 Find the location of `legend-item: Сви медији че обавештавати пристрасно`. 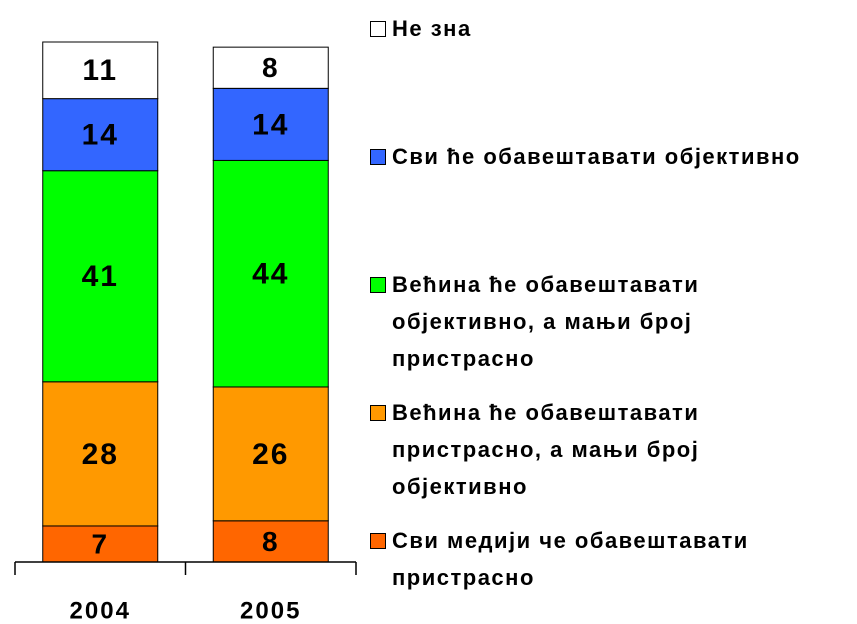

legend-item: Сви медији че обавештавати пристрасно is located at coordinates (610, 559).